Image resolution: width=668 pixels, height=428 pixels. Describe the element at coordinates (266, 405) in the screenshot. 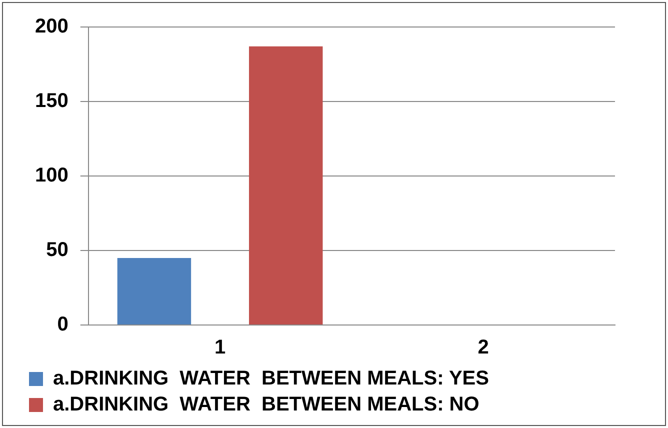

I see `legend-label: a.DRINKING WATER BETWEEN MEALS: NO` at that location.